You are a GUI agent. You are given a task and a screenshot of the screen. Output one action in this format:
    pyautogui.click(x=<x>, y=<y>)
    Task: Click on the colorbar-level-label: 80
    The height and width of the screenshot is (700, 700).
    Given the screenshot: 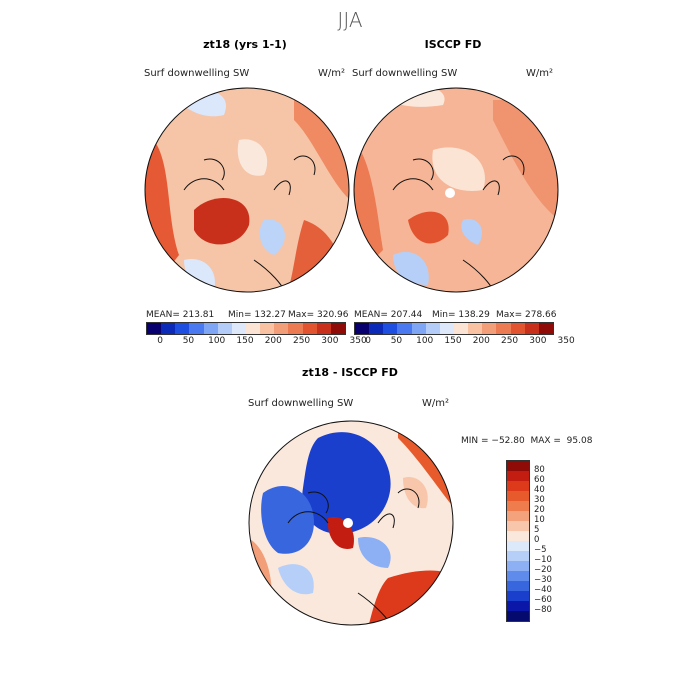 What is the action you would take?
    pyautogui.click(x=539, y=470)
    